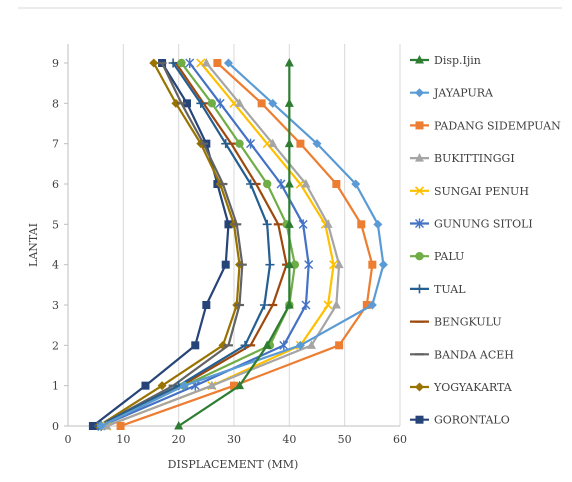 The image size is (572, 482). I want to click on legend-item: Disp.Ijin, so click(445, 60).